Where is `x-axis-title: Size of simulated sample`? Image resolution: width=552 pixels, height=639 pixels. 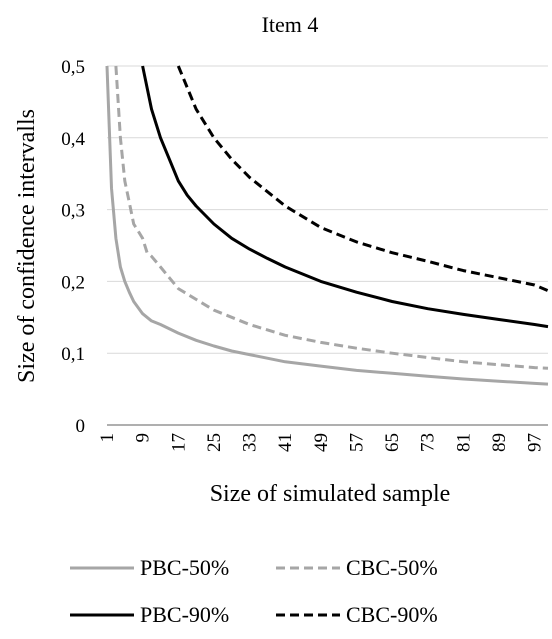
x-axis-title: Size of simulated sample is located at coordinates (330, 494).